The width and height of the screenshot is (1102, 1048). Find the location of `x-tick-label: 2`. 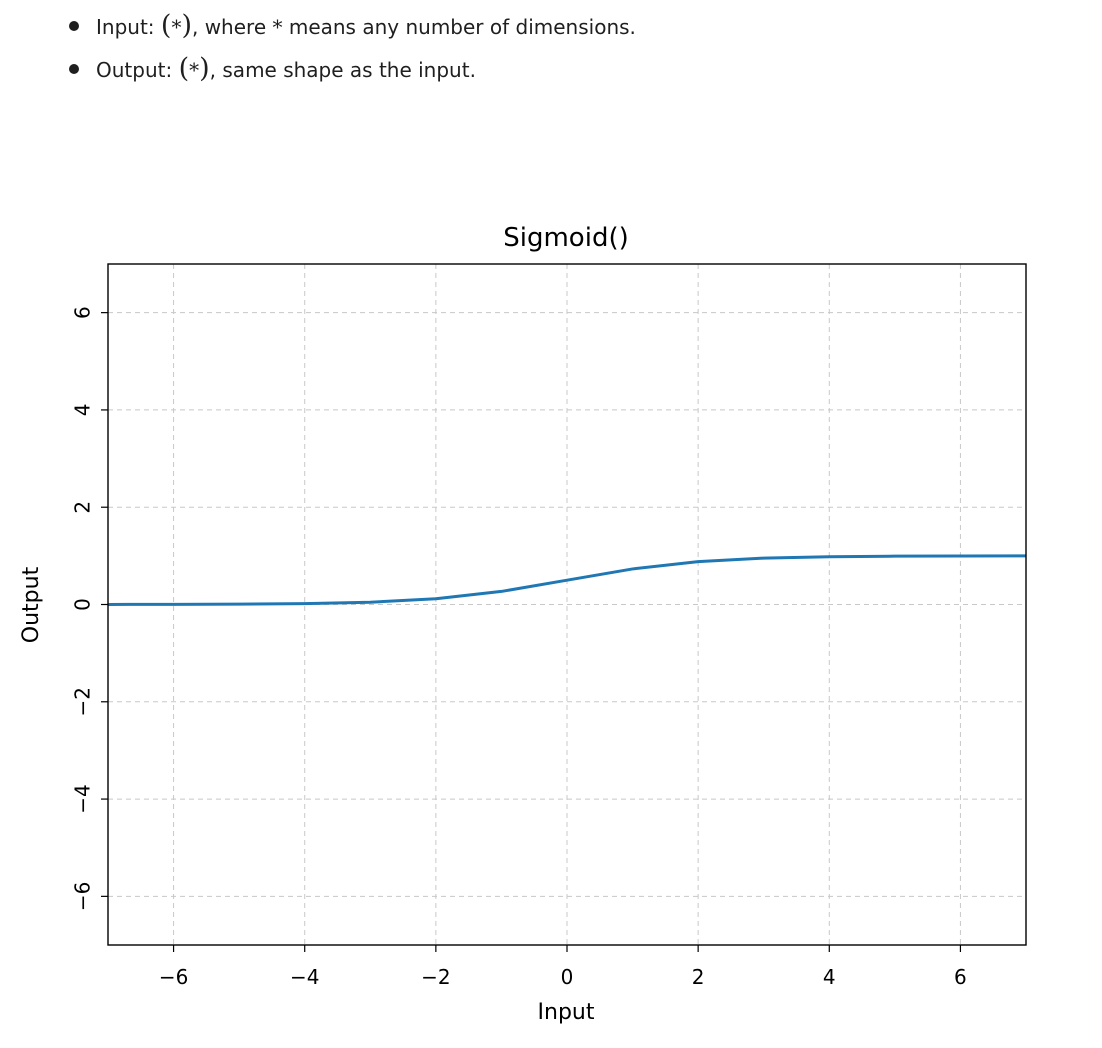

x-tick-label: 2 is located at coordinates (698, 977).